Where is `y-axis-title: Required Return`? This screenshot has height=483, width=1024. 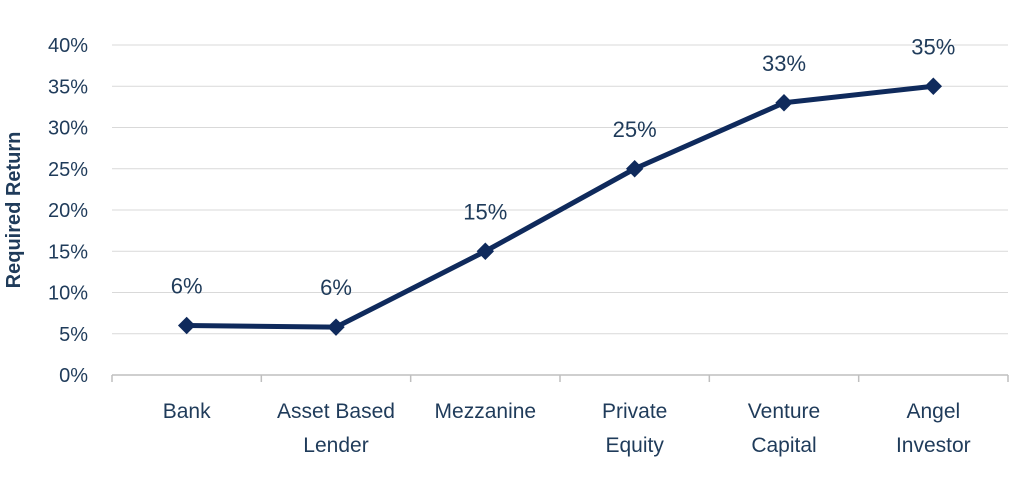 y-axis-title: Required Return is located at coordinates (14, 210).